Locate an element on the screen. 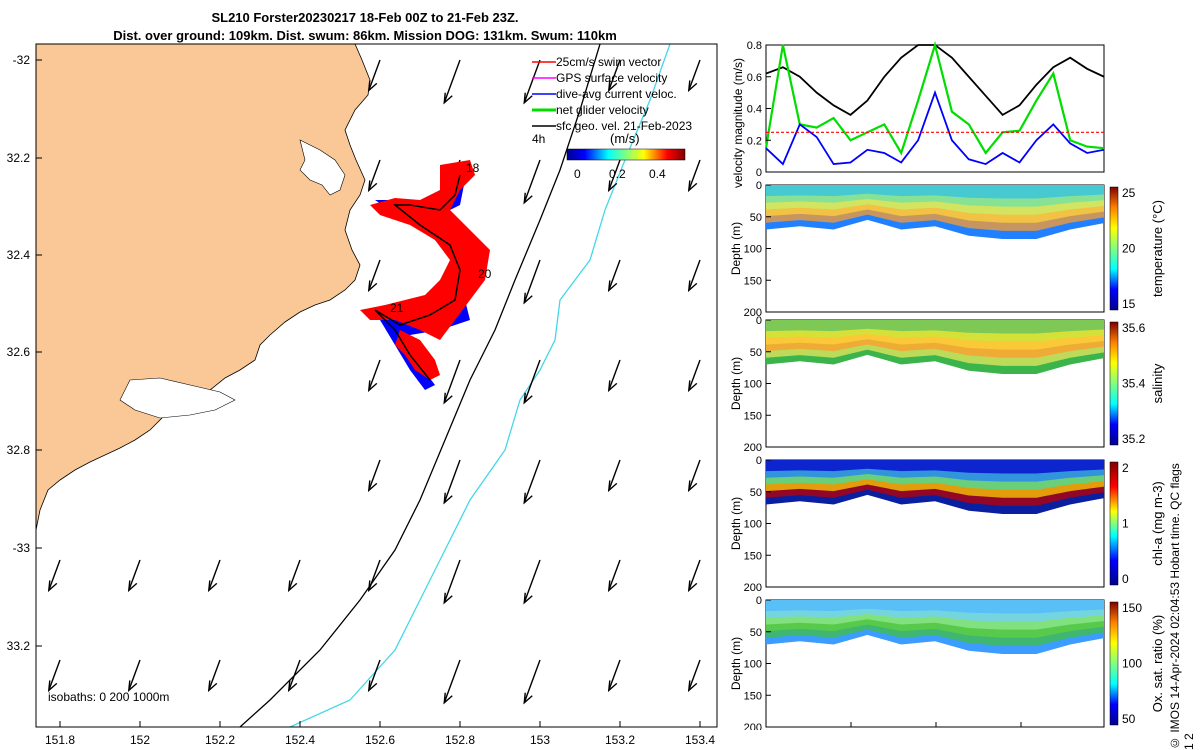  estuary is located at coordinates (322, 167).